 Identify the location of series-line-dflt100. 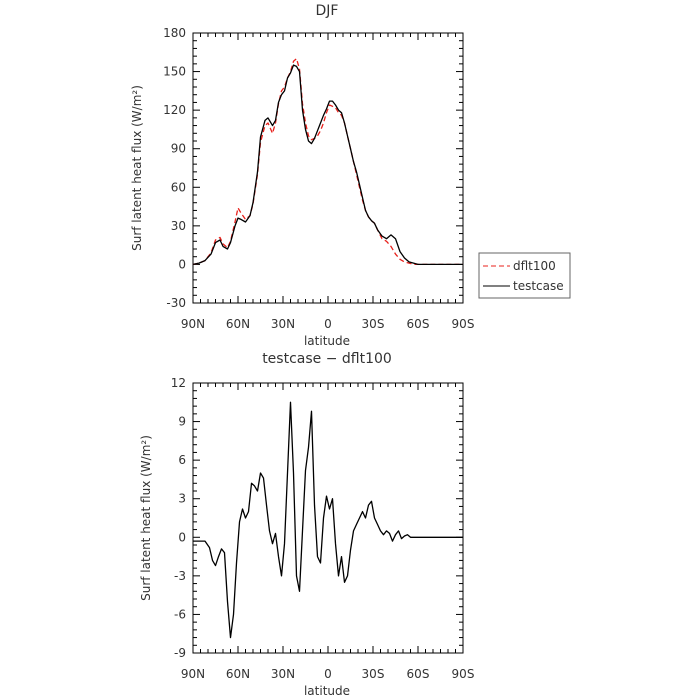
(327, 162).